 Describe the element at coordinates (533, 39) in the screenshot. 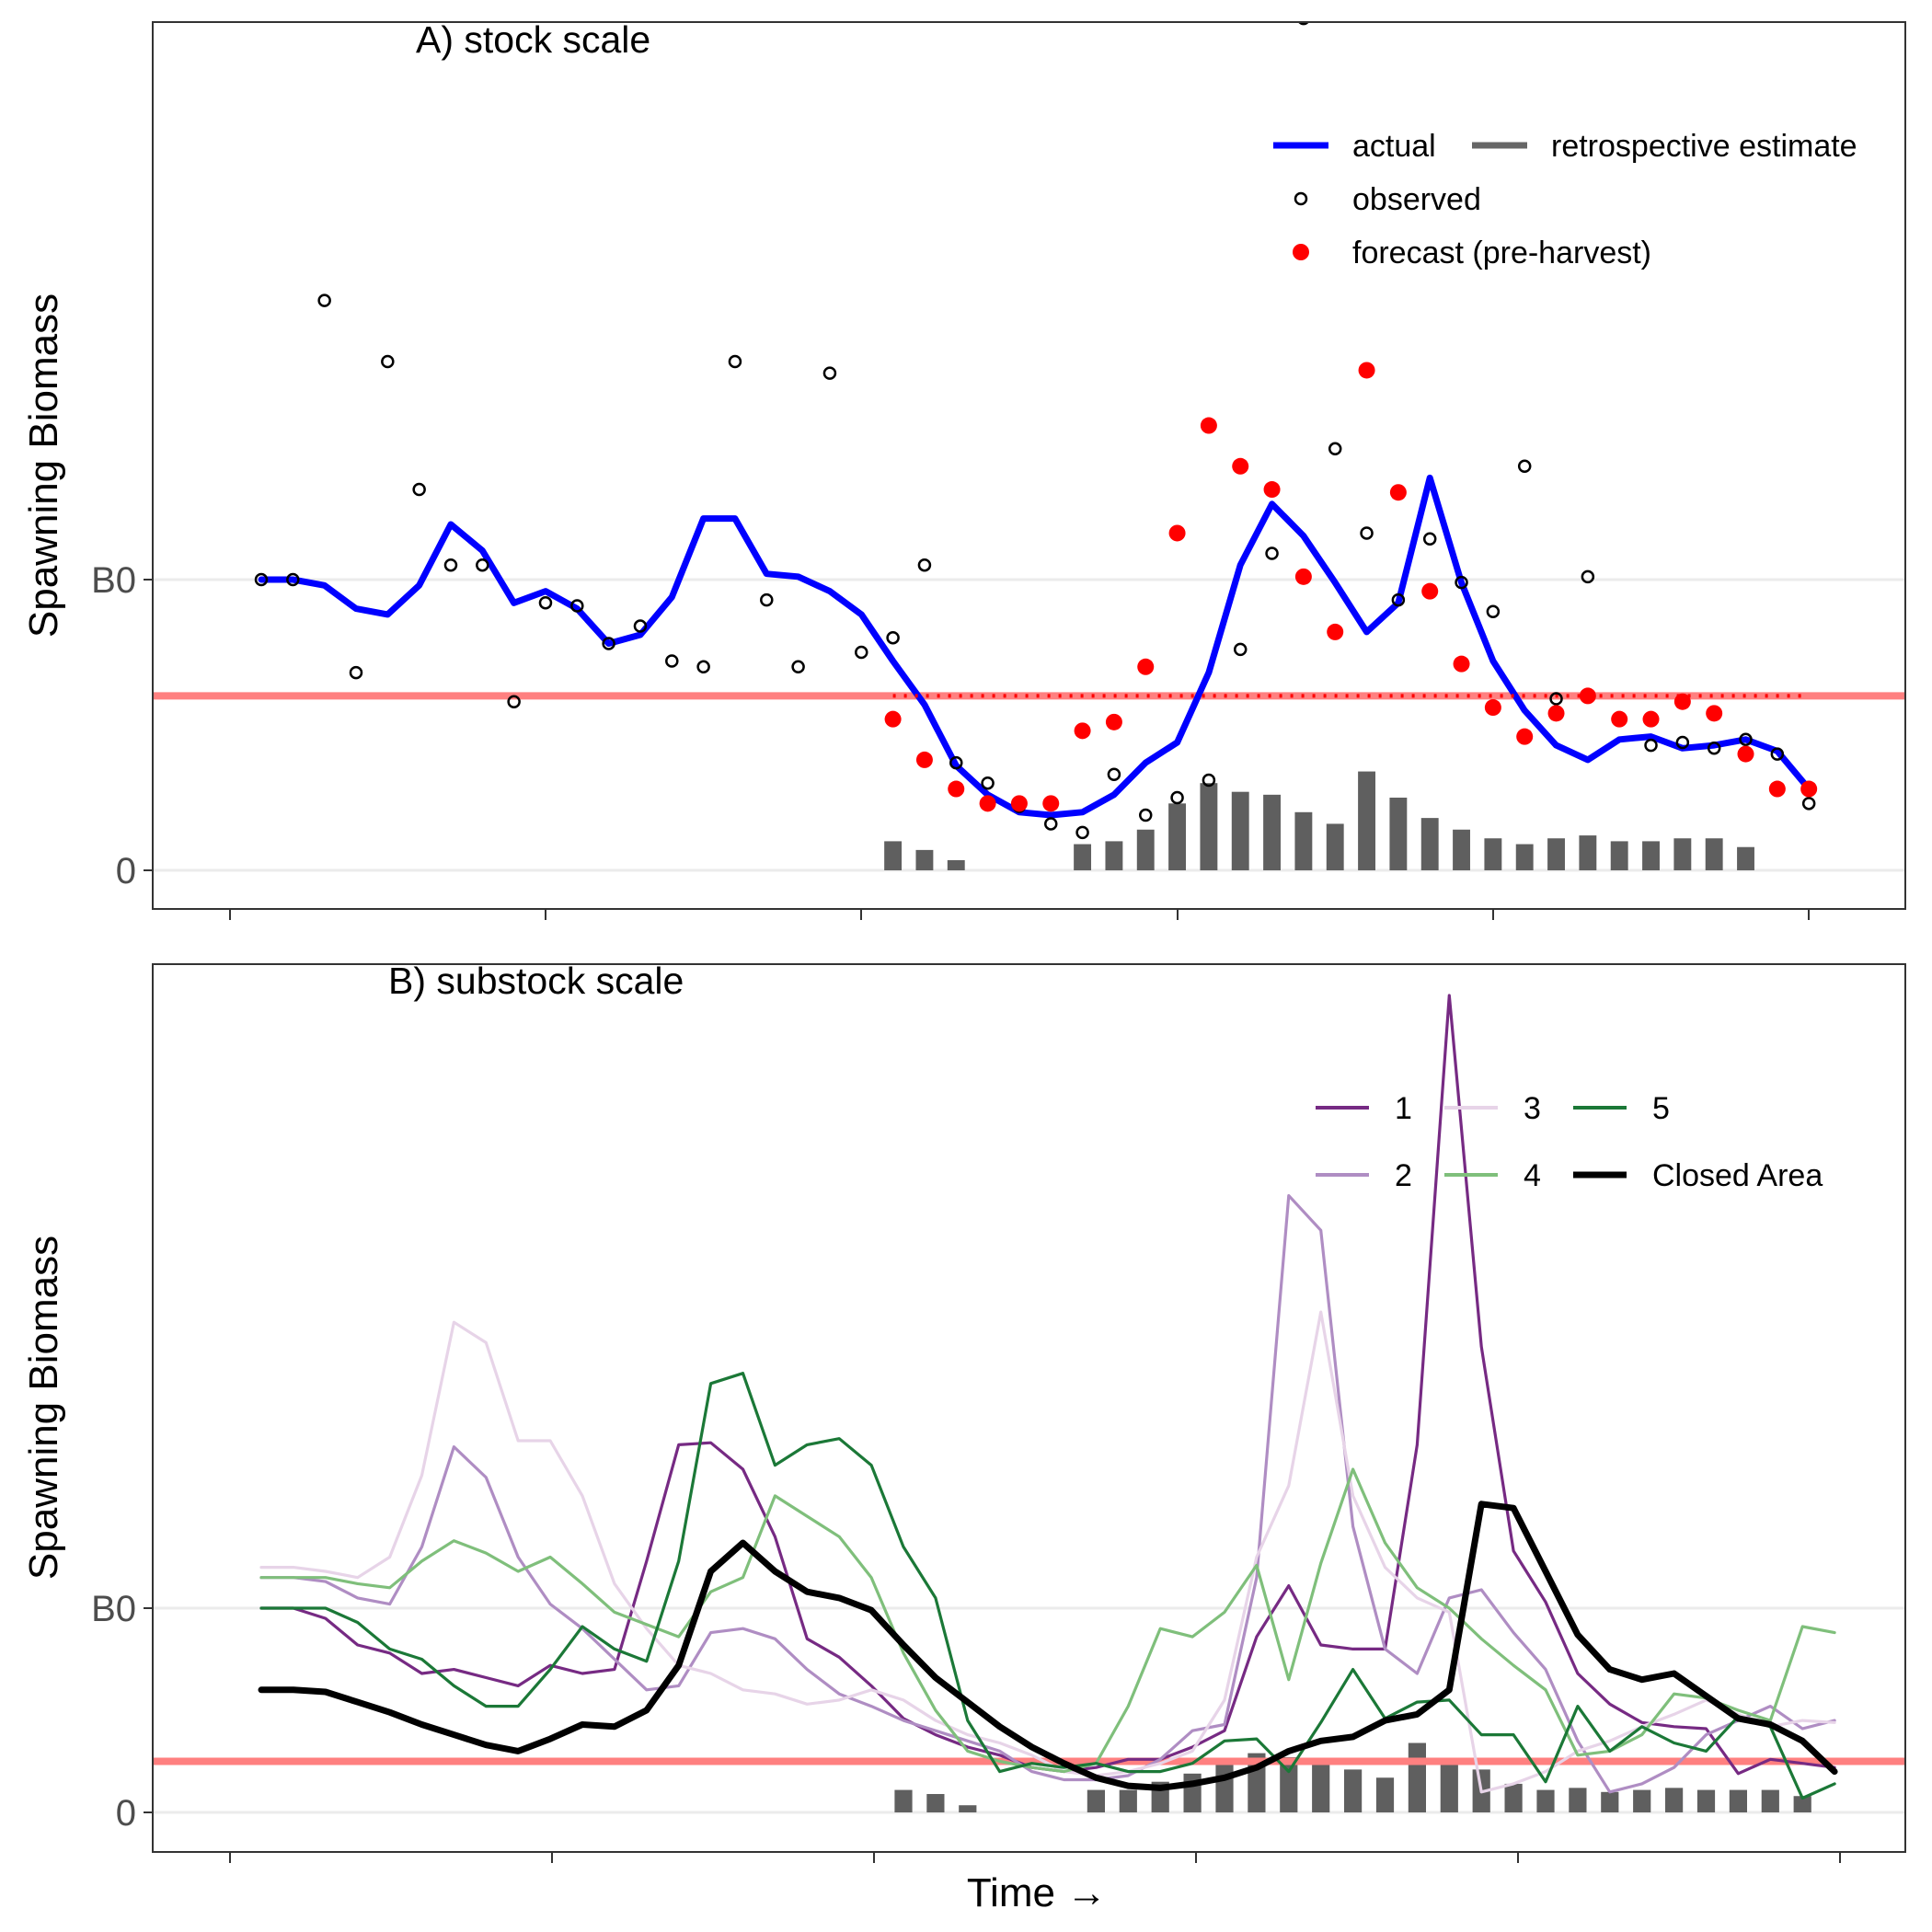

I see `panel-a-title: A) stock scale` at that location.